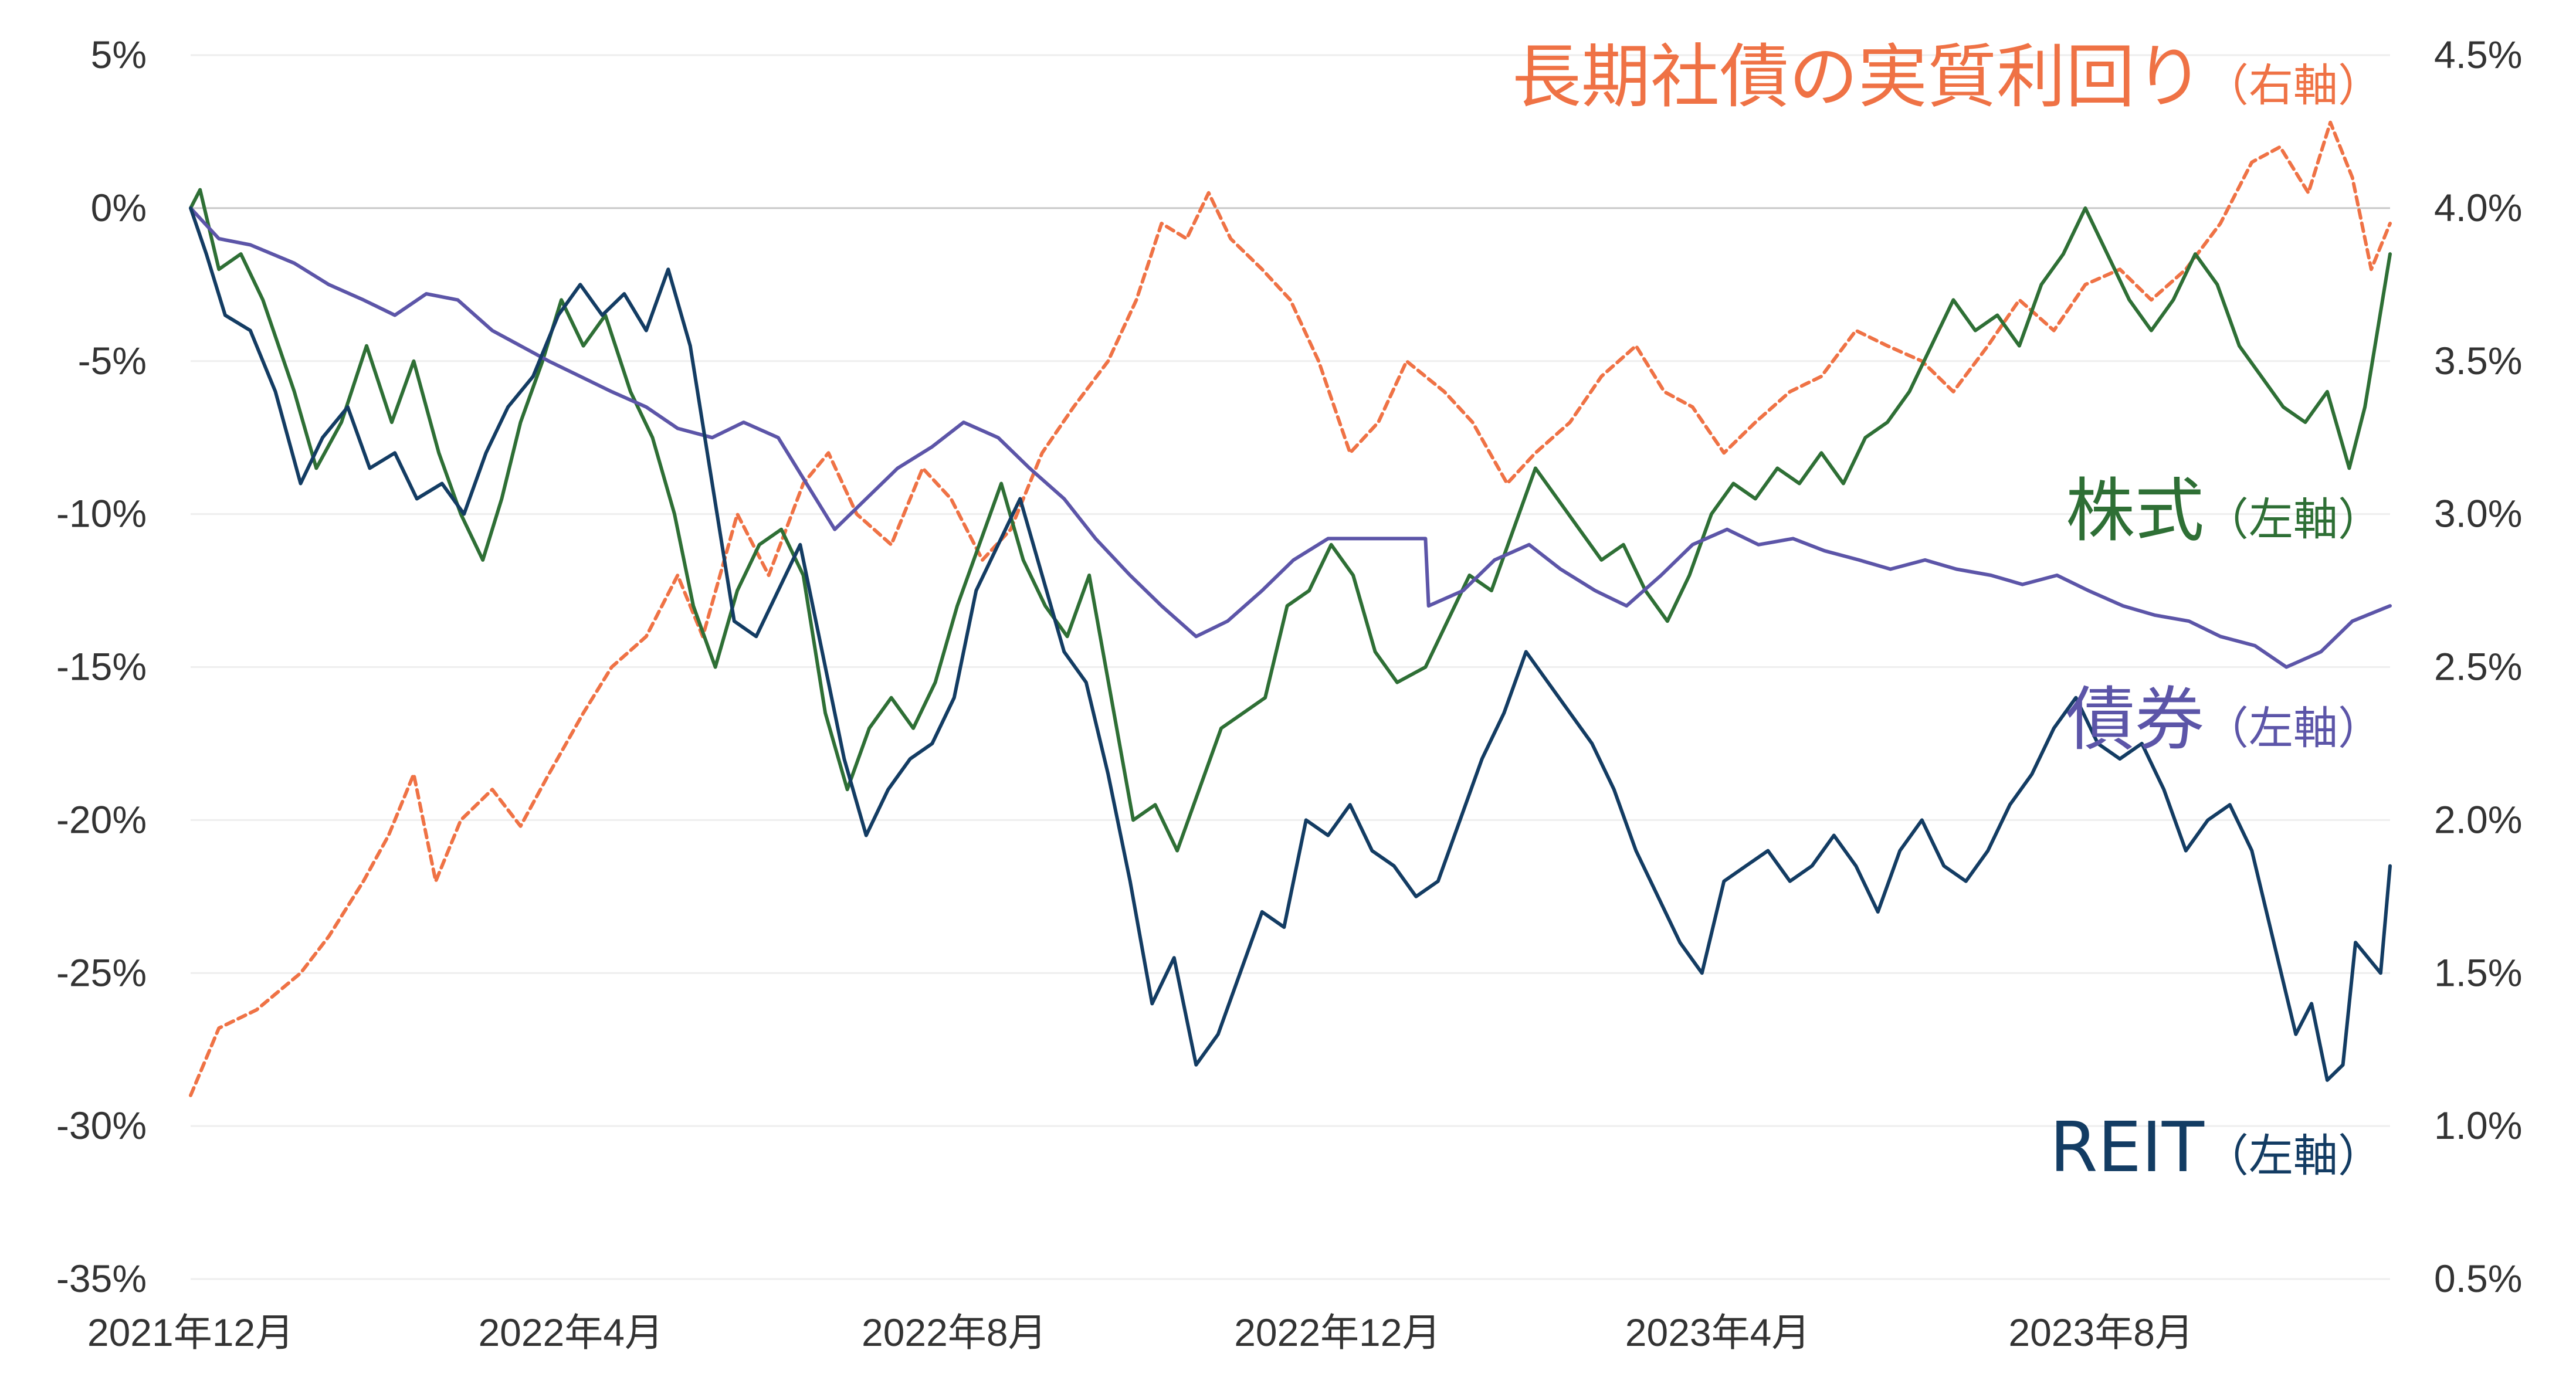 The image size is (2576, 1384). I want to click on right-y-tick-label: 2.0%, so click(2478, 819).